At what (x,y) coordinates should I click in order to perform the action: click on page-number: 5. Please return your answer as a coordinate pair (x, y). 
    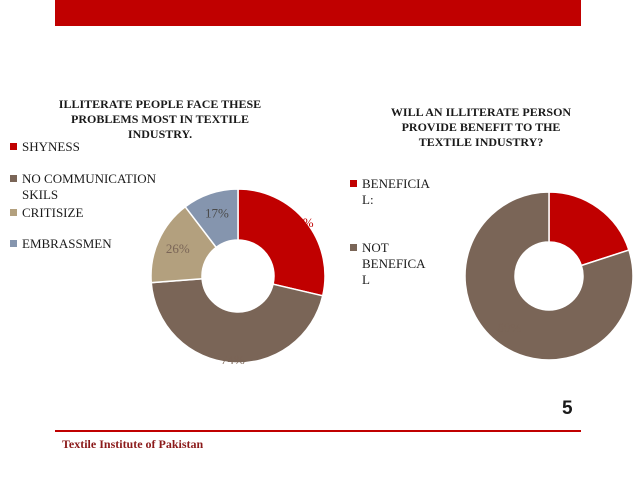
    Looking at the image, I should click on (567, 408).